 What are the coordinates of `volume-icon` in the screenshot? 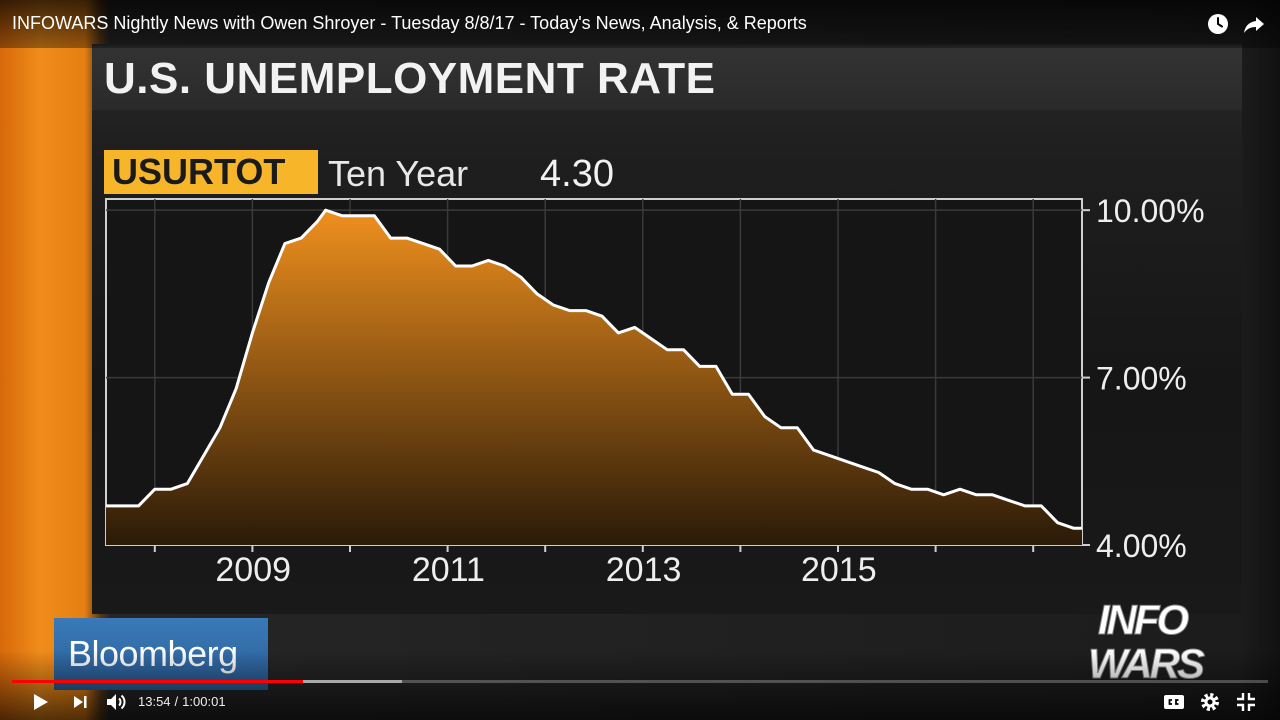 It's located at (116, 702).